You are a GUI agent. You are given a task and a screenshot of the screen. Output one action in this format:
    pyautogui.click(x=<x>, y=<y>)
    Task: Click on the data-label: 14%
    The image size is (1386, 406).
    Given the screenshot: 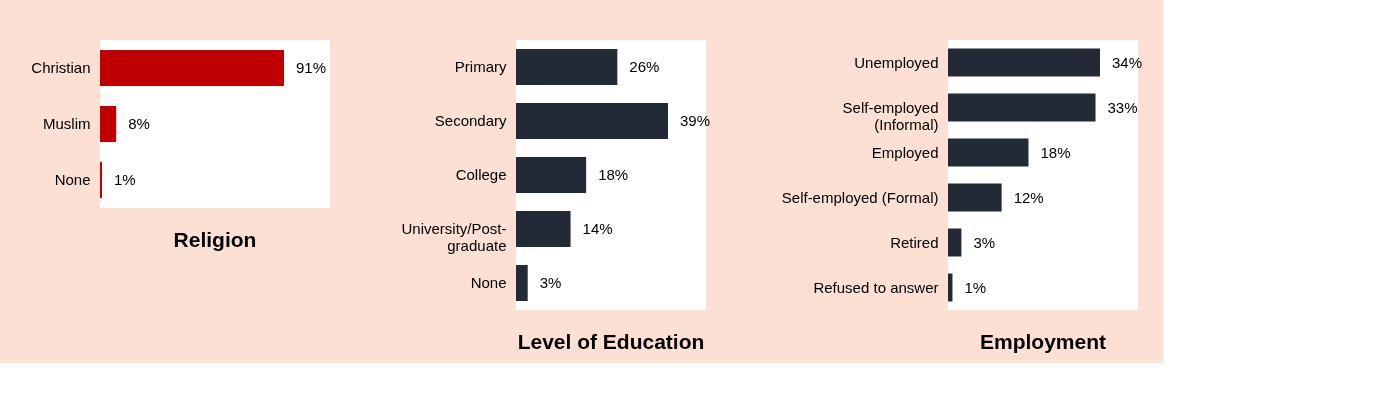 What is the action you would take?
    pyautogui.click(x=597, y=228)
    